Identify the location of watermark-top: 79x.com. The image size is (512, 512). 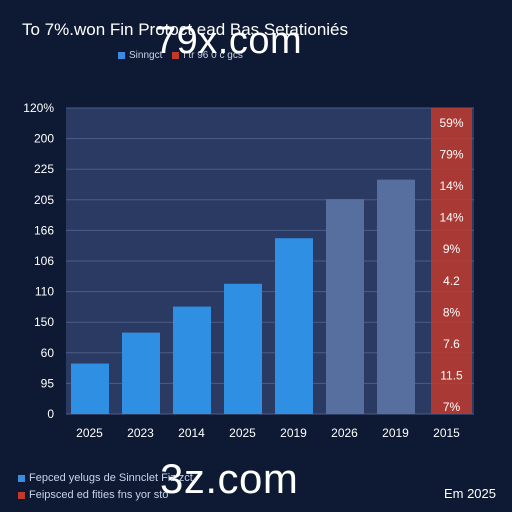
(229, 41).